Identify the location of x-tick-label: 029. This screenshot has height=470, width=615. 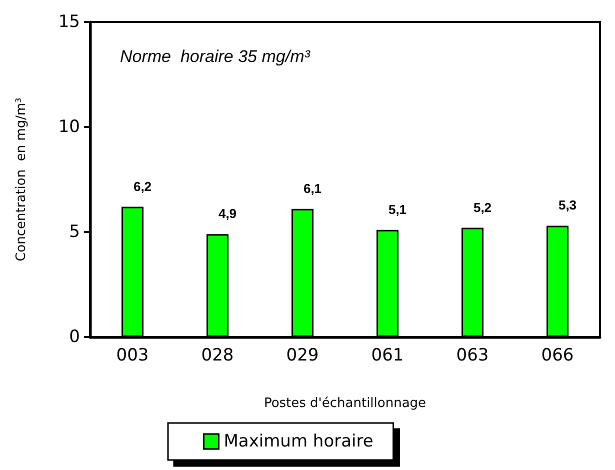
(302, 356).